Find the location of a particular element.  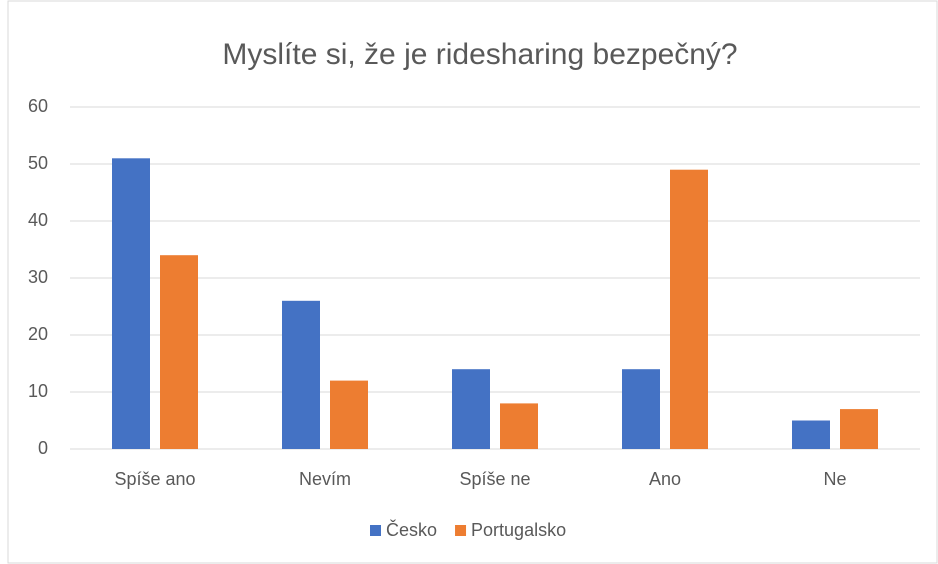

y-tick-label: 0 is located at coordinates (43, 448).